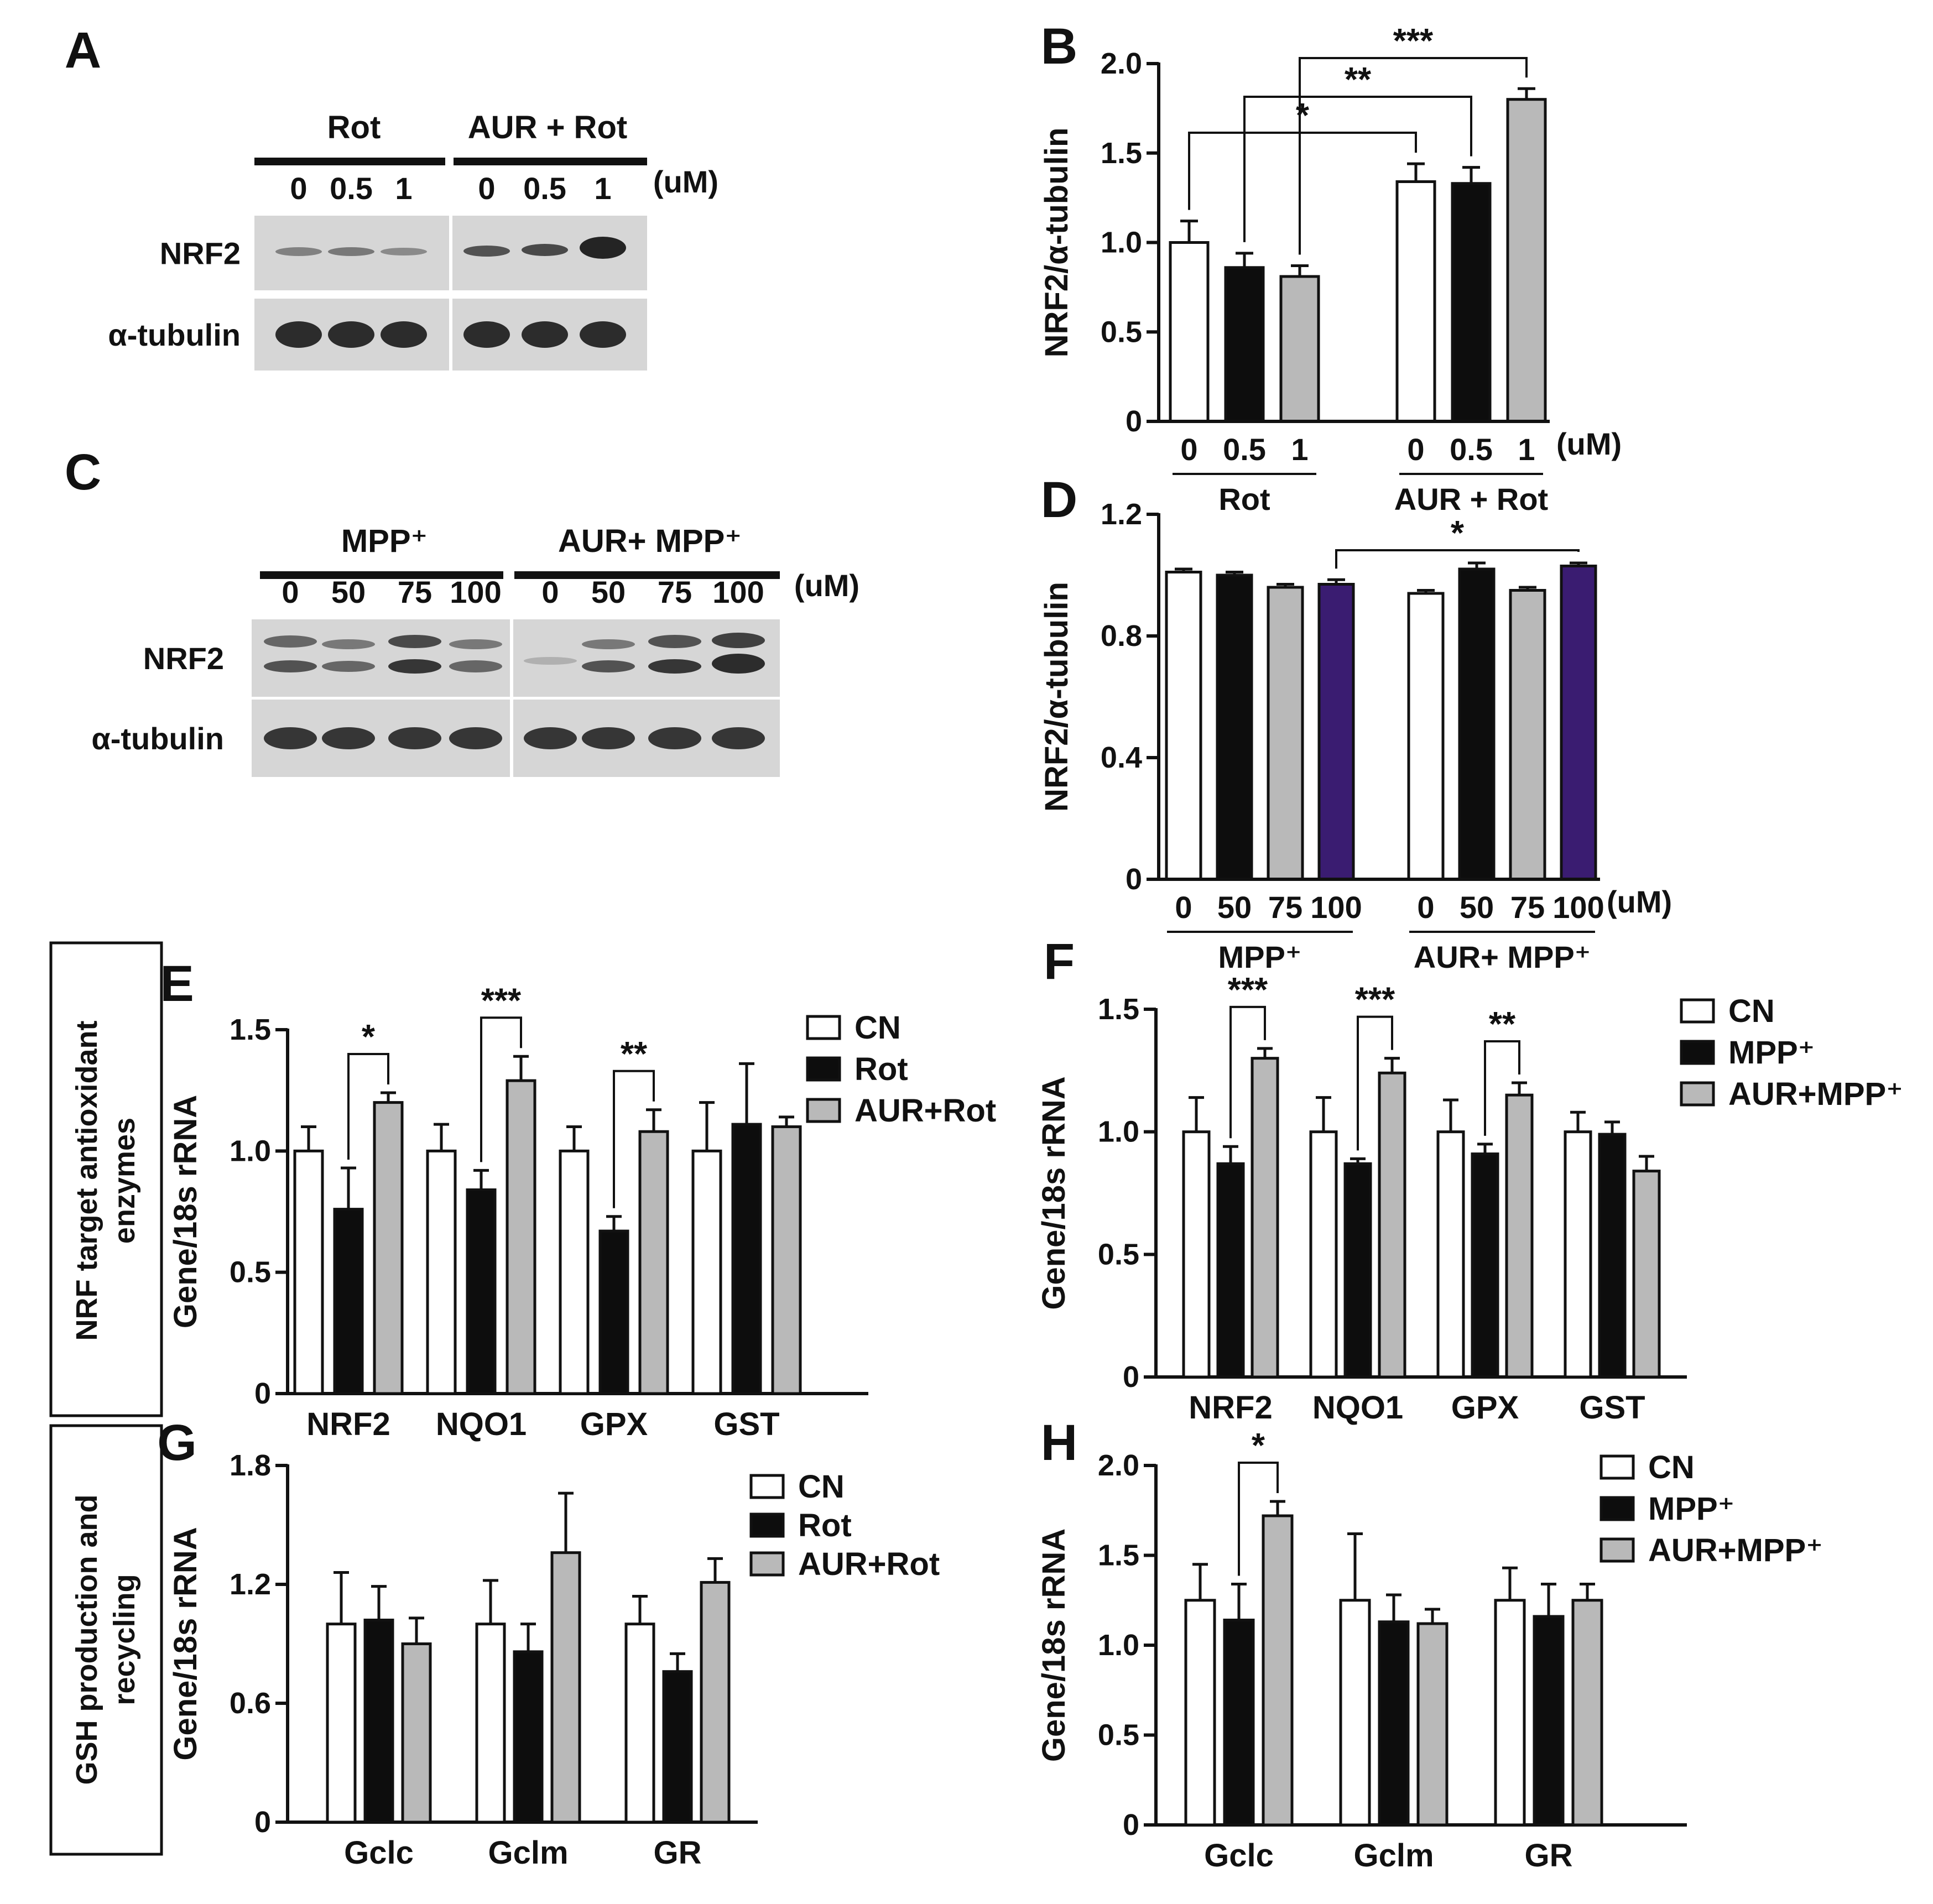 This screenshot has width=1933, height=1904. Describe the element at coordinates (1134, 422) in the screenshot. I see `y-tick-label: 0` at that location.